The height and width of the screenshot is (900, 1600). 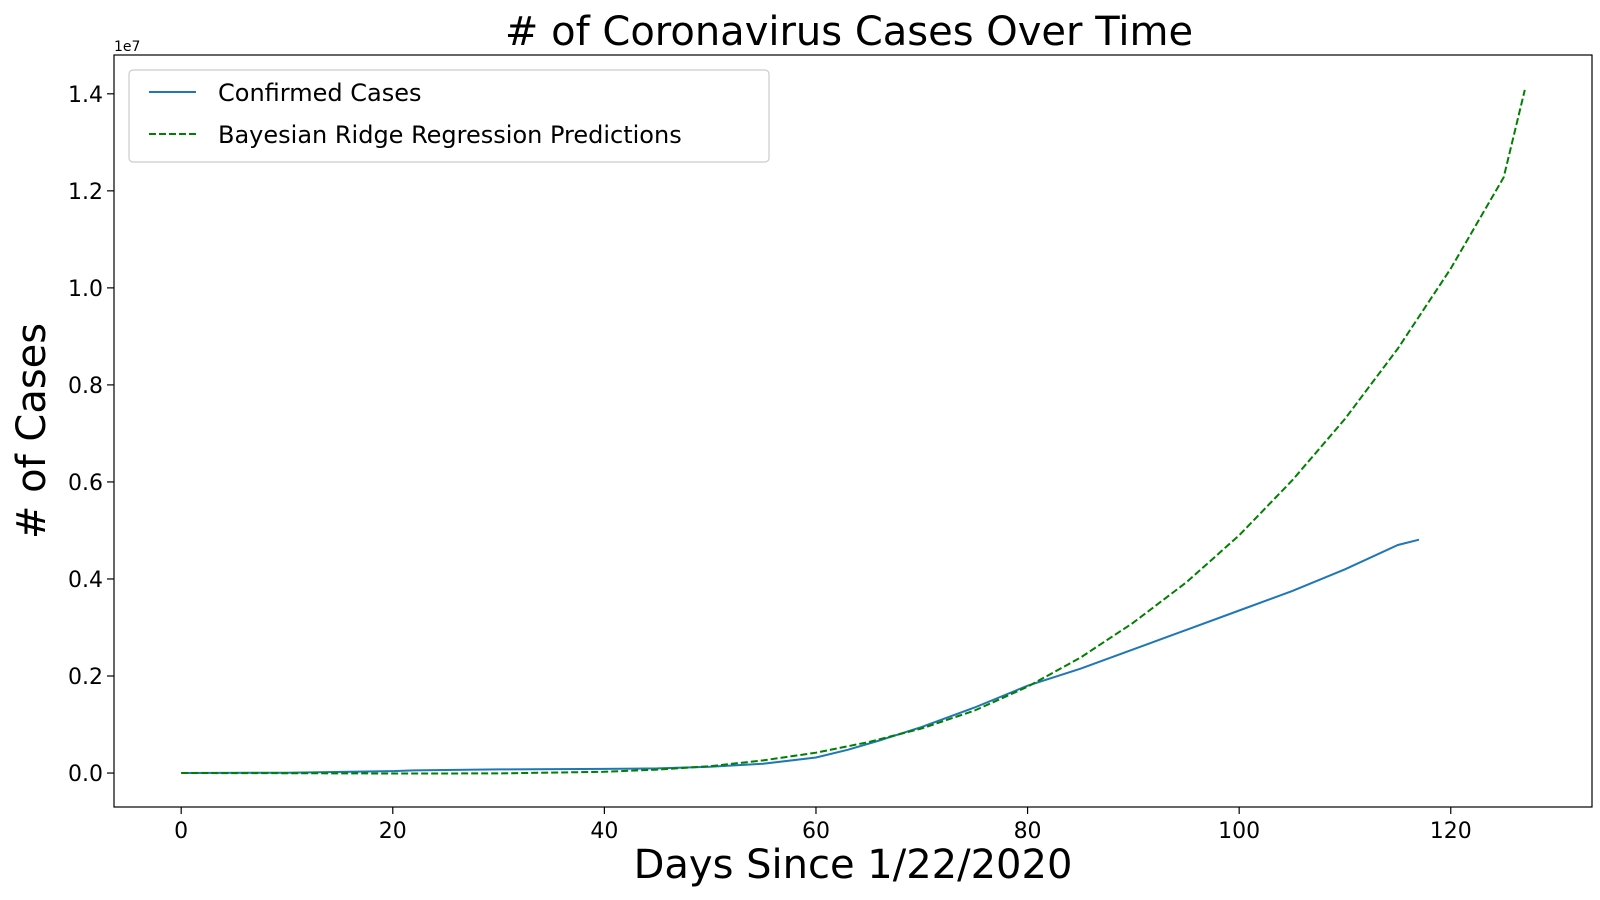 What do you see at coordinates (85, 677) in the screenshot?
I see `y-tick-label: 0.2` at bounding box center [85, 677].